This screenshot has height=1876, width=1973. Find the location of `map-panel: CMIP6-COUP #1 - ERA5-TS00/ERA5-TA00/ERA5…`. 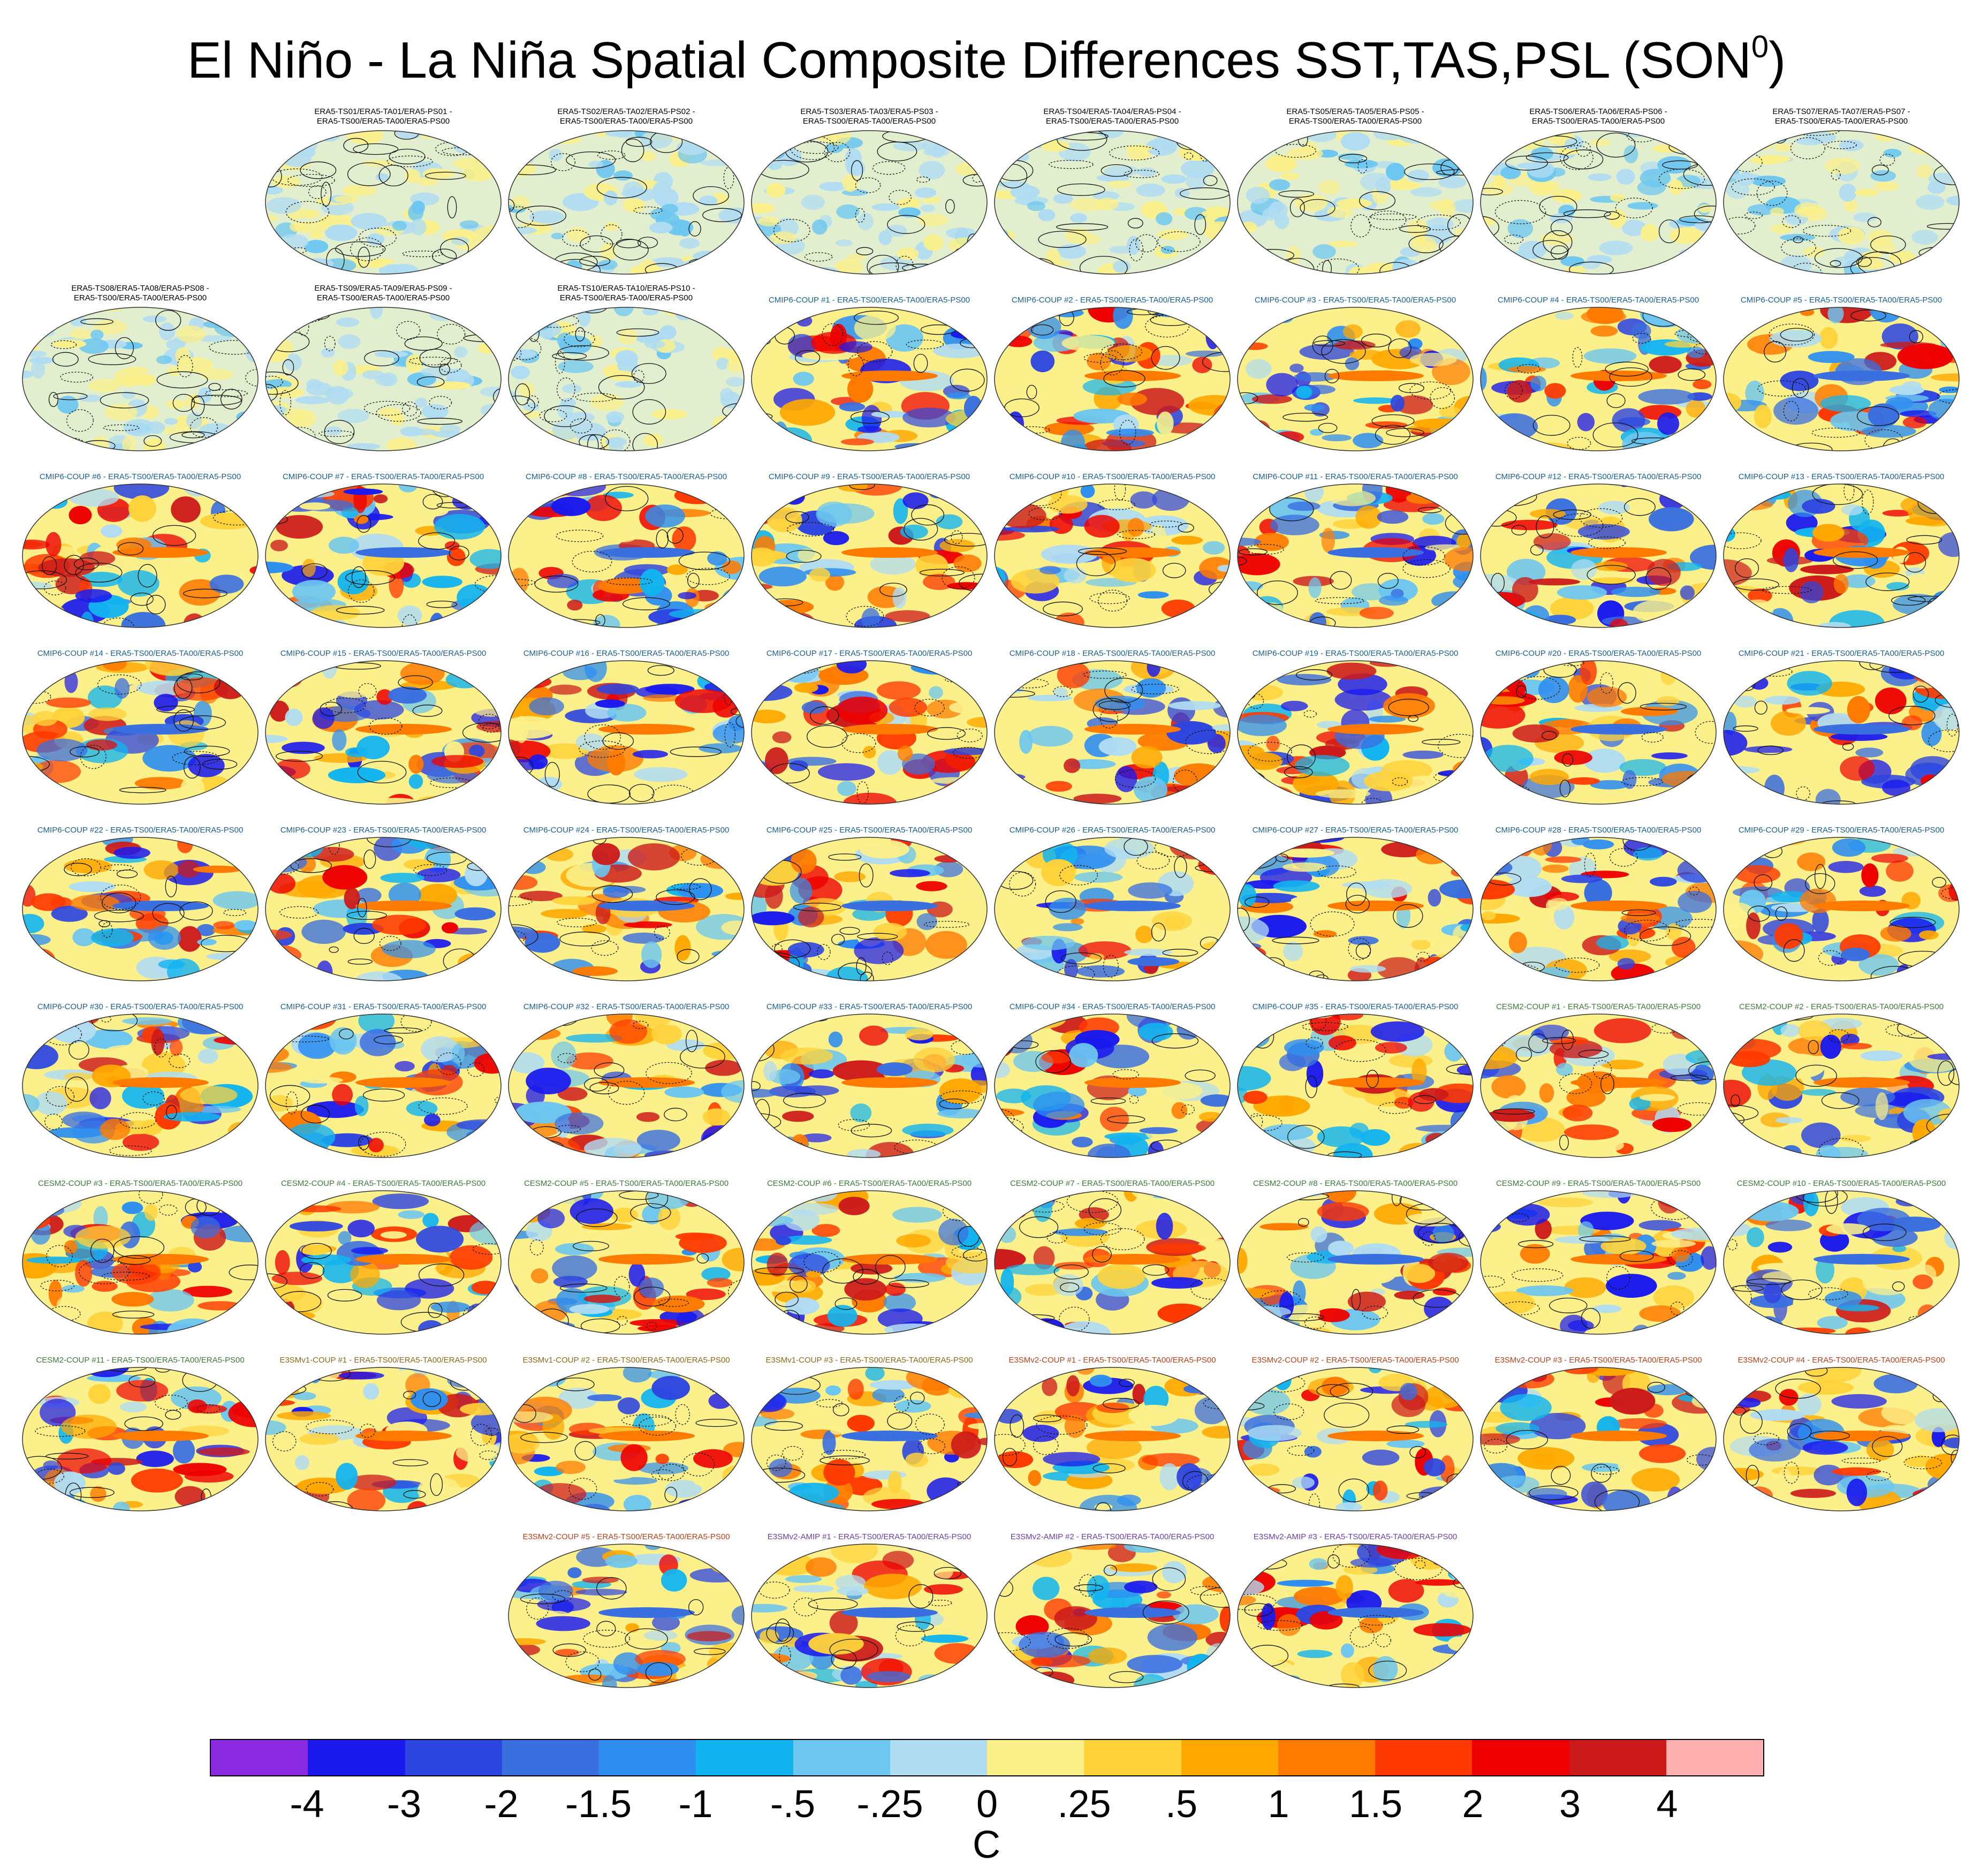

map-panel: CMIP6-COUP #1 - ERA5-TS00/ERA5-TA00/ERA5… is located at coordinates (869, 369).